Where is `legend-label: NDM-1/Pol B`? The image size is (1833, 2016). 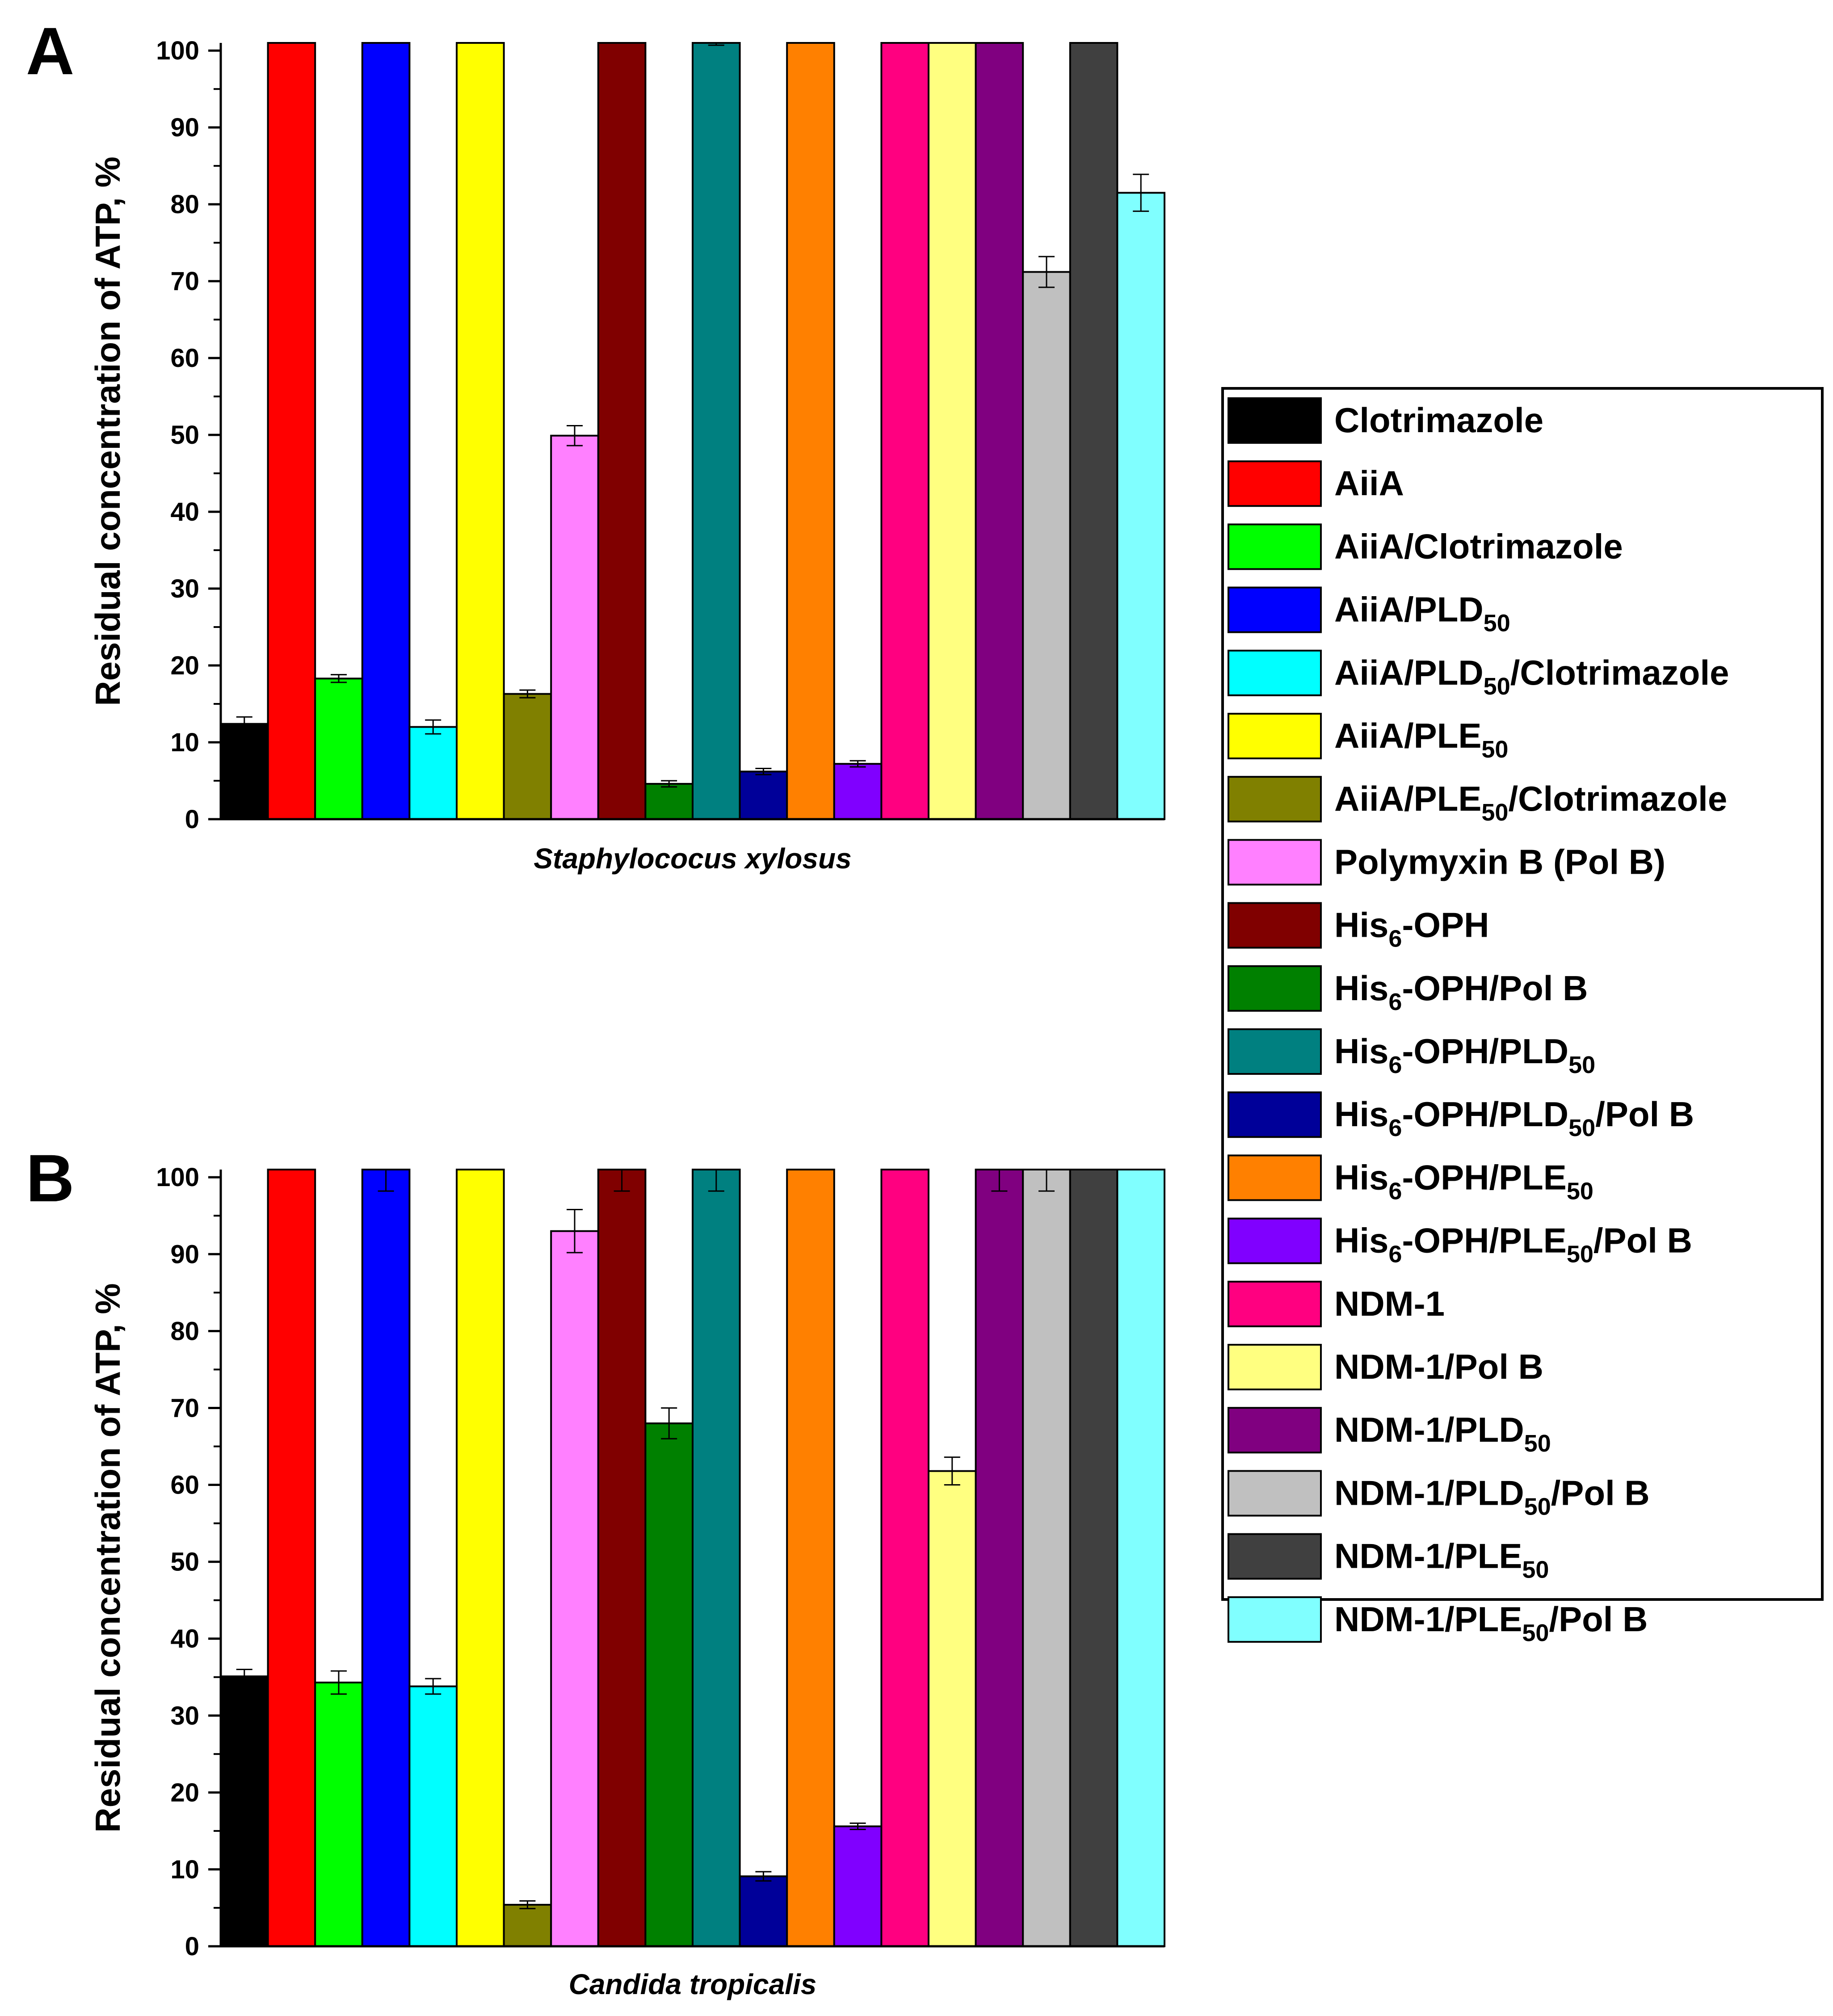
legend-label: NDM-1/Pol B is located at coordinates (1438, 1366).